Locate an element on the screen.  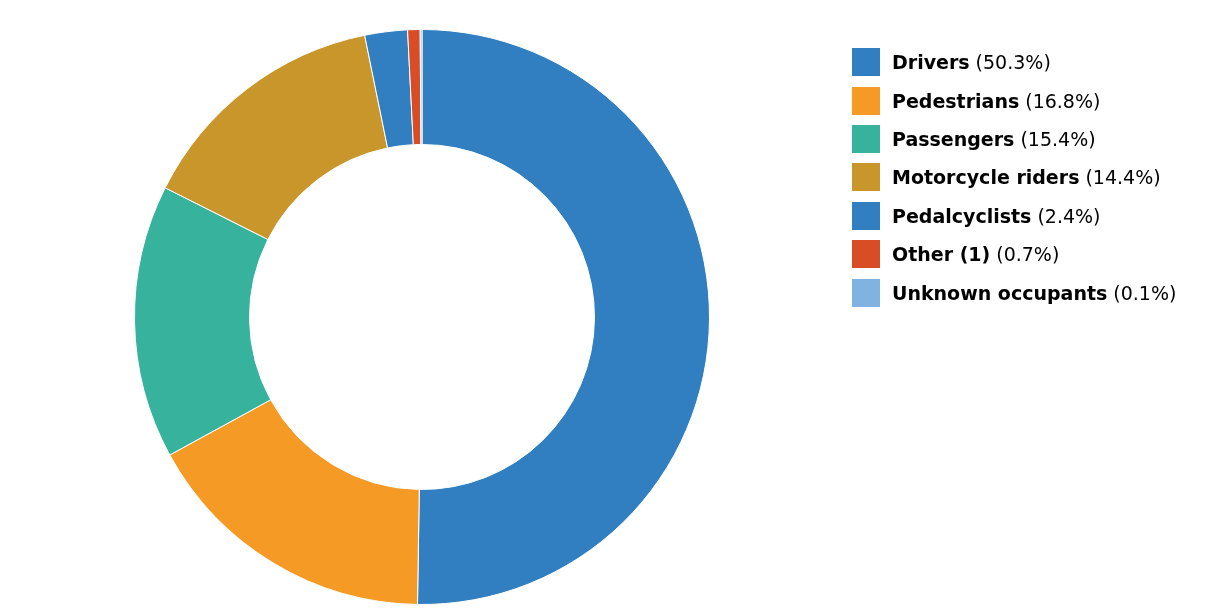
legend-label: Drivers is located at coordinates (931, 62).